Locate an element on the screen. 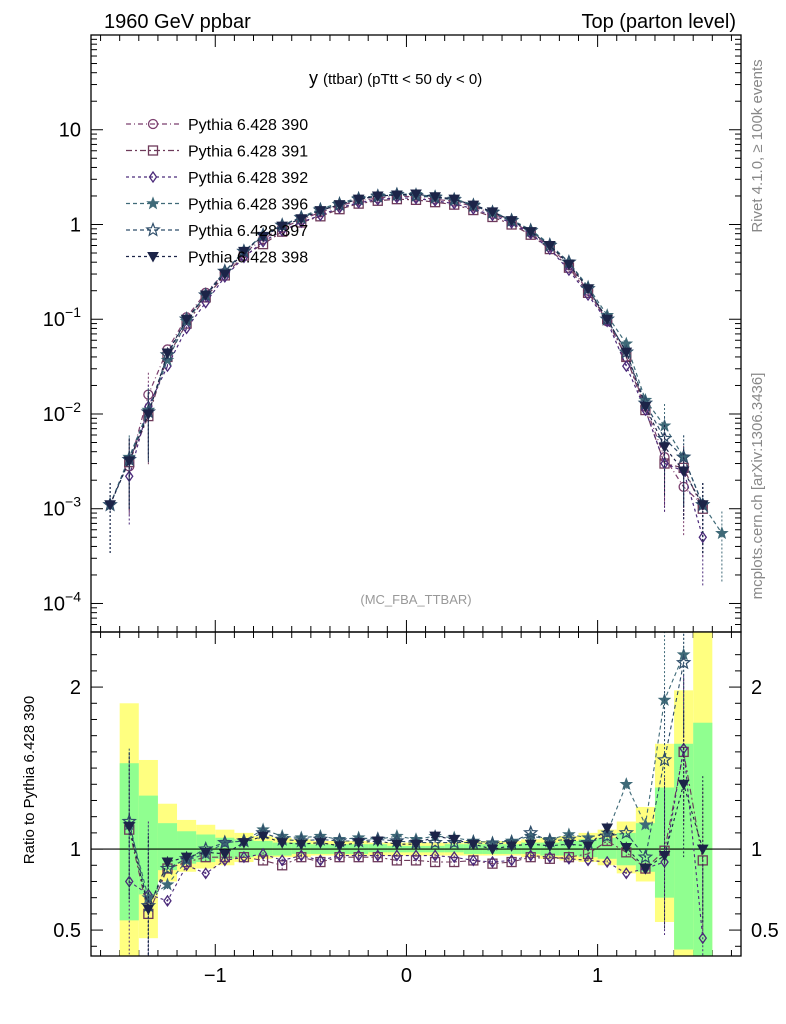 The image size is (786, 1024). plot-title-rest: (ttbar) (pTtt < 50 dy < 0) is located at coordinates (402, 79).